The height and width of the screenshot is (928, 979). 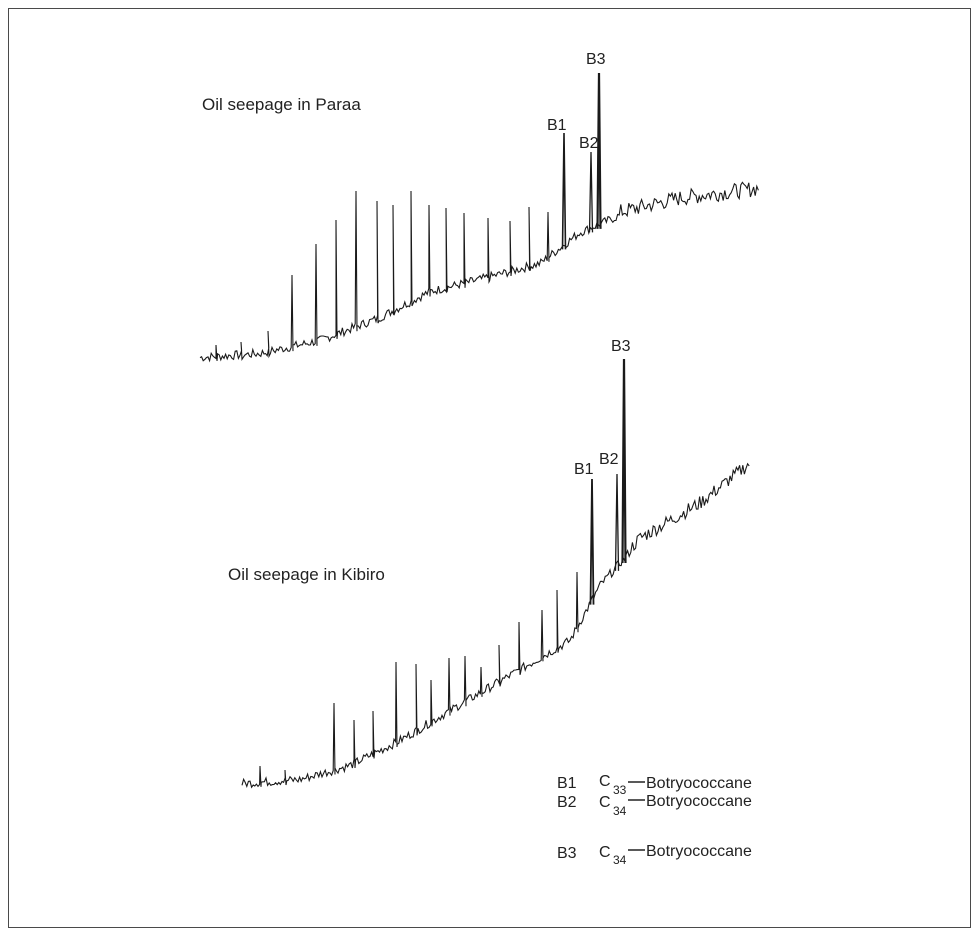 I want to click on legend-code-b1: B1, so click(x=567, y=783).